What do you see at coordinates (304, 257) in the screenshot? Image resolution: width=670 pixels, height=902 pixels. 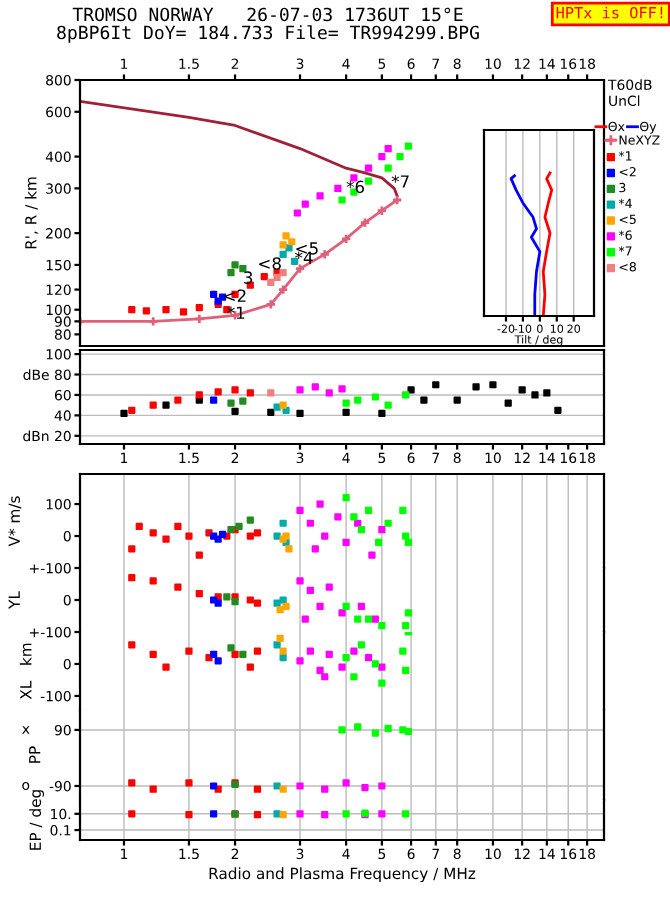 I see `annotation: *4` at bounding box center [304, 257].